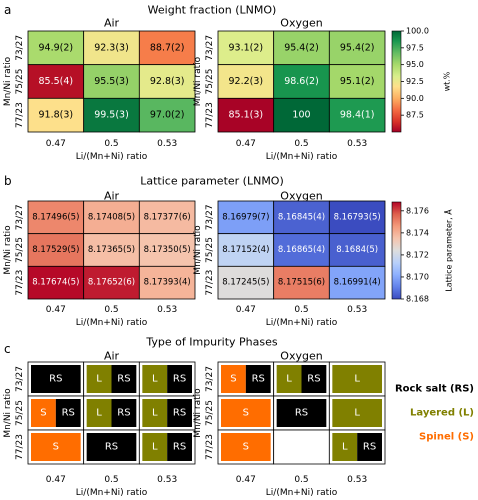 The width and height of the screenshot is (478, 500). I want to click on colorbar-tick-label: 8.170, so click(417, 276).